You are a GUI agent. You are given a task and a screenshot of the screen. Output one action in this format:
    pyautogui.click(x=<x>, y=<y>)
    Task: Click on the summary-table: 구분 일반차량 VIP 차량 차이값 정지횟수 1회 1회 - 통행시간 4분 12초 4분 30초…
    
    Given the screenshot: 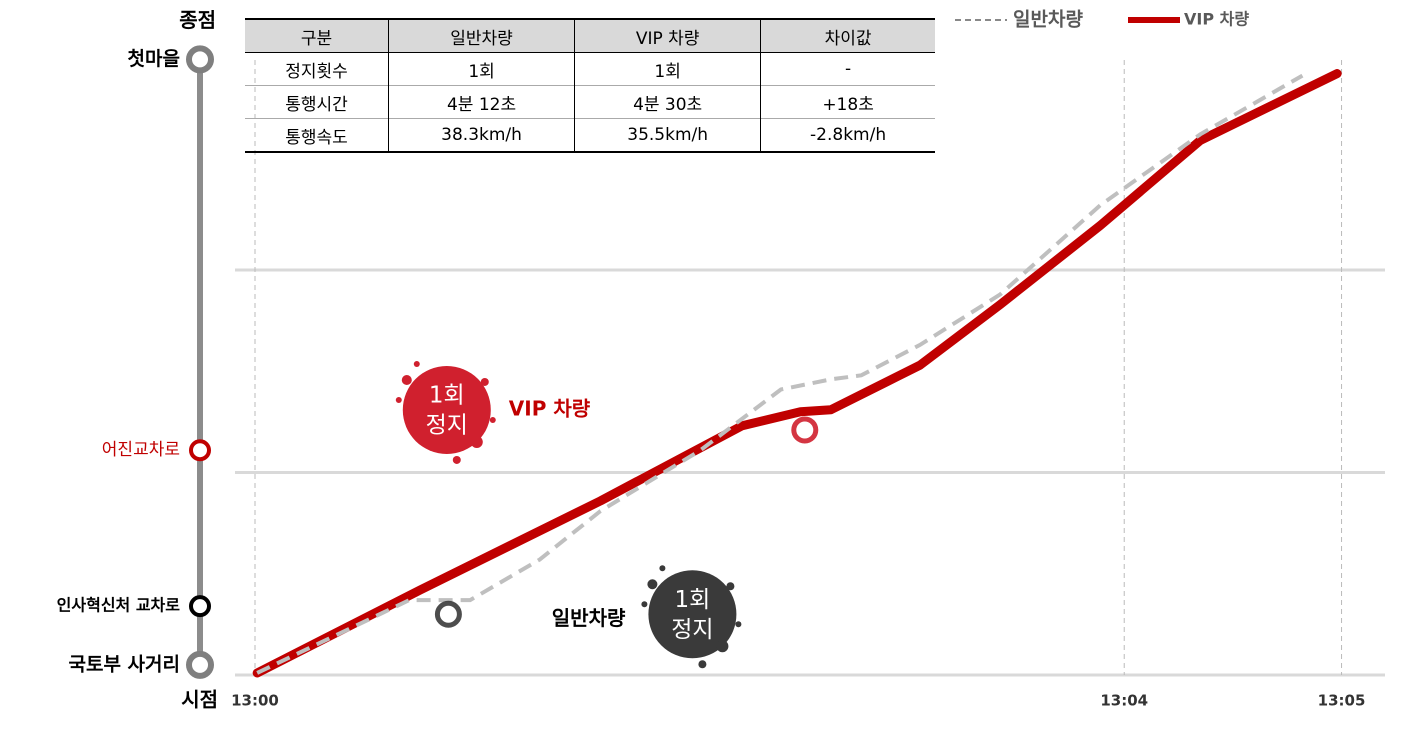 What is the action you would take?
    pyautogui.click(x=590, y=85)
    